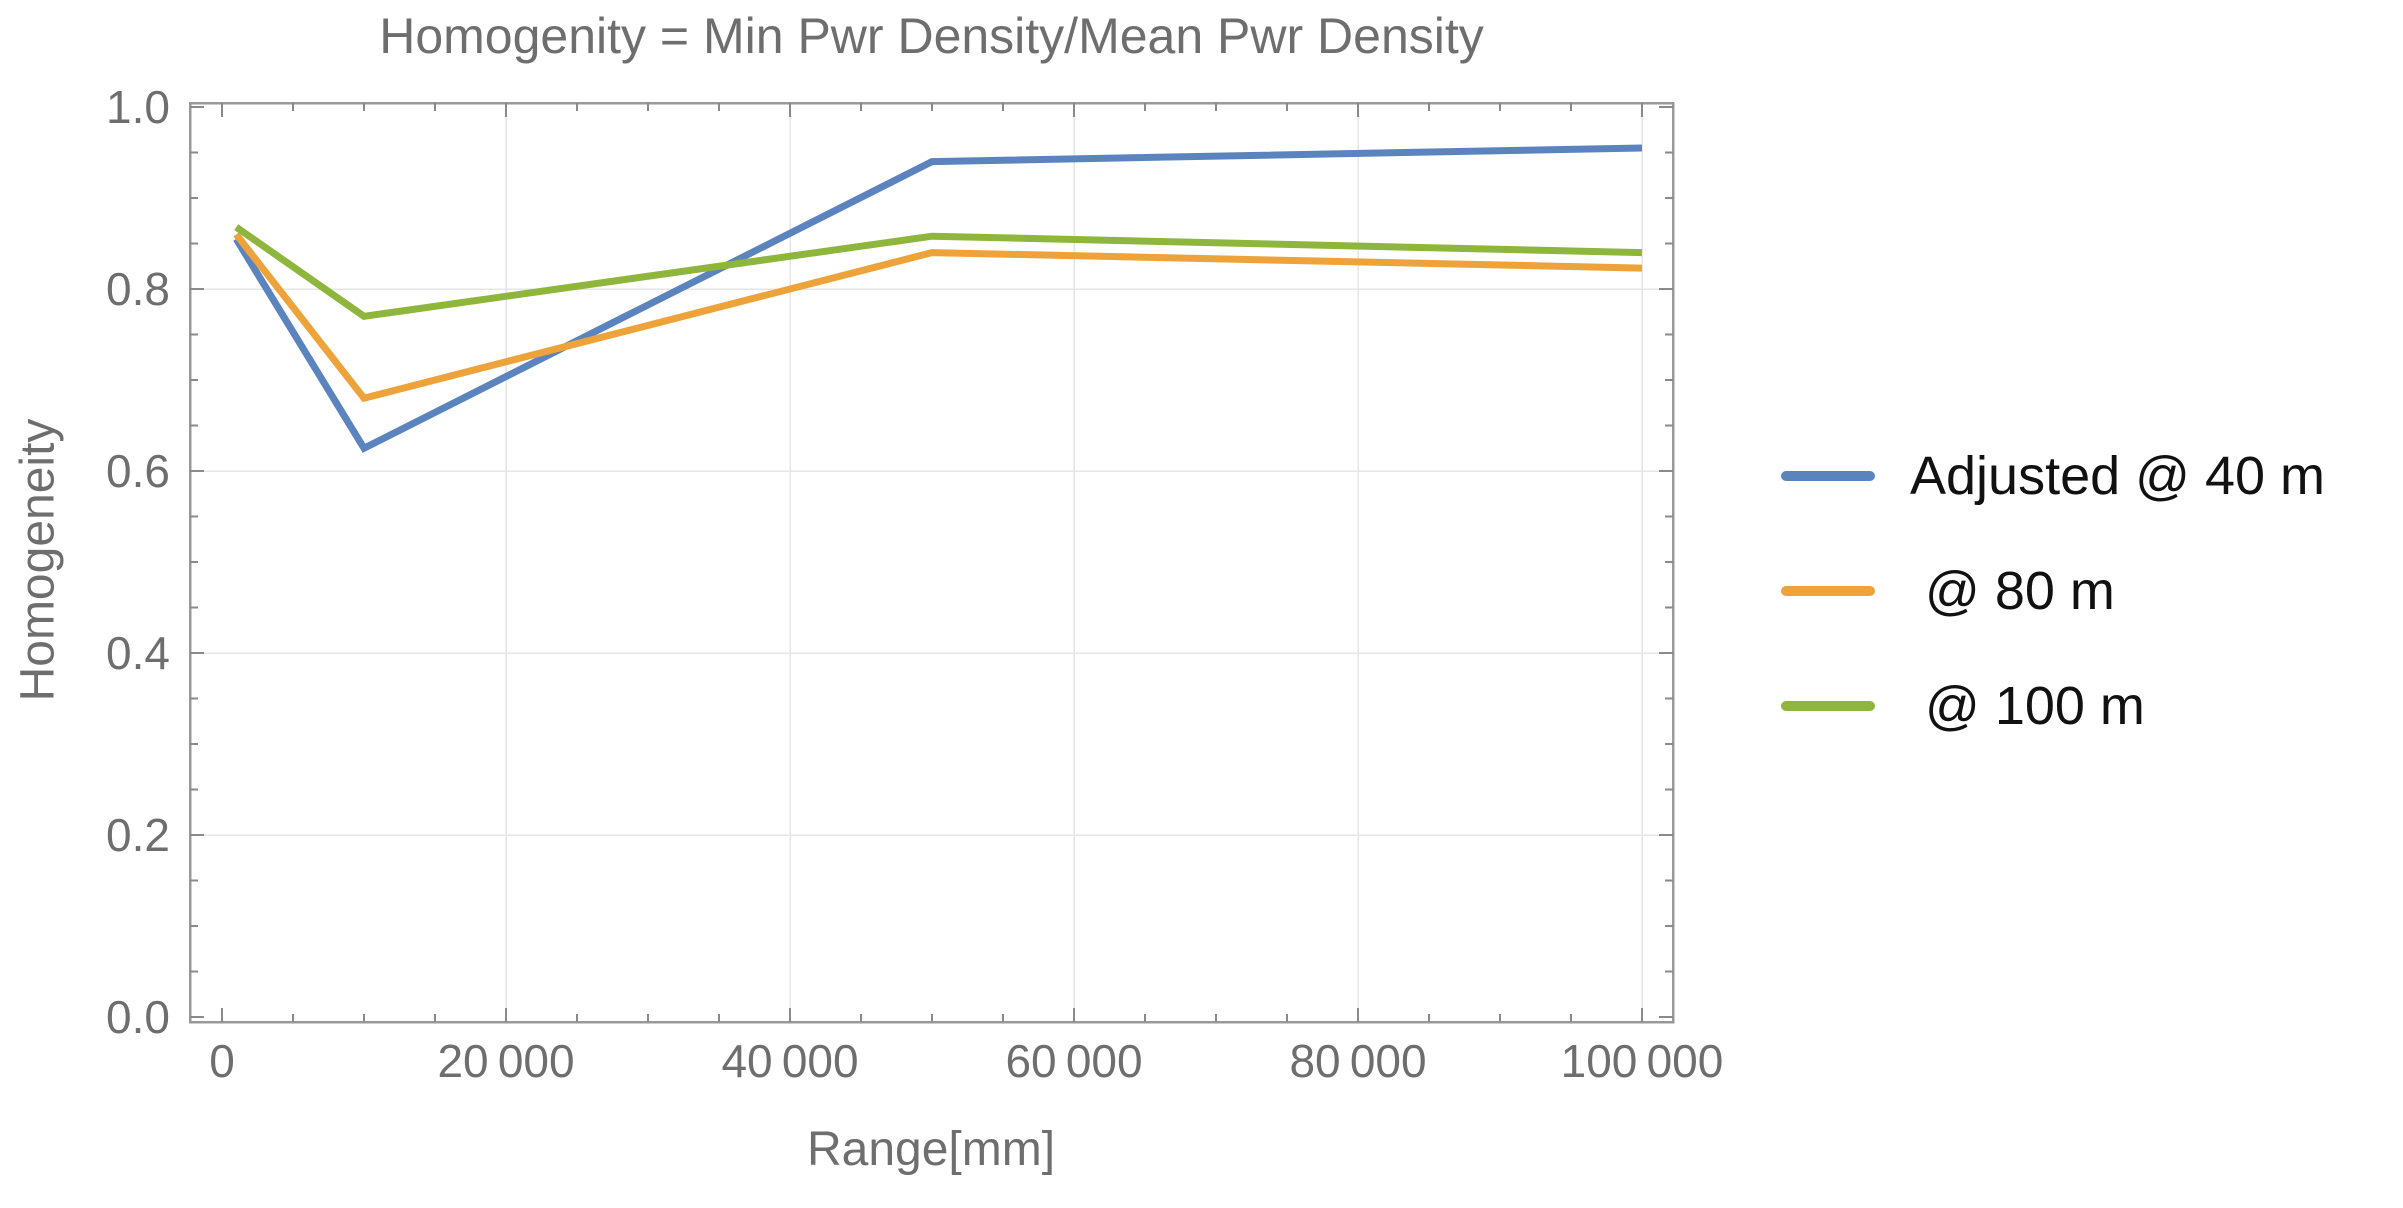  What do you see at coordinates (138, 471) in the screenshot?
I see `y-tick-label-0.6: 0.6` at bounding box center [138, 471].